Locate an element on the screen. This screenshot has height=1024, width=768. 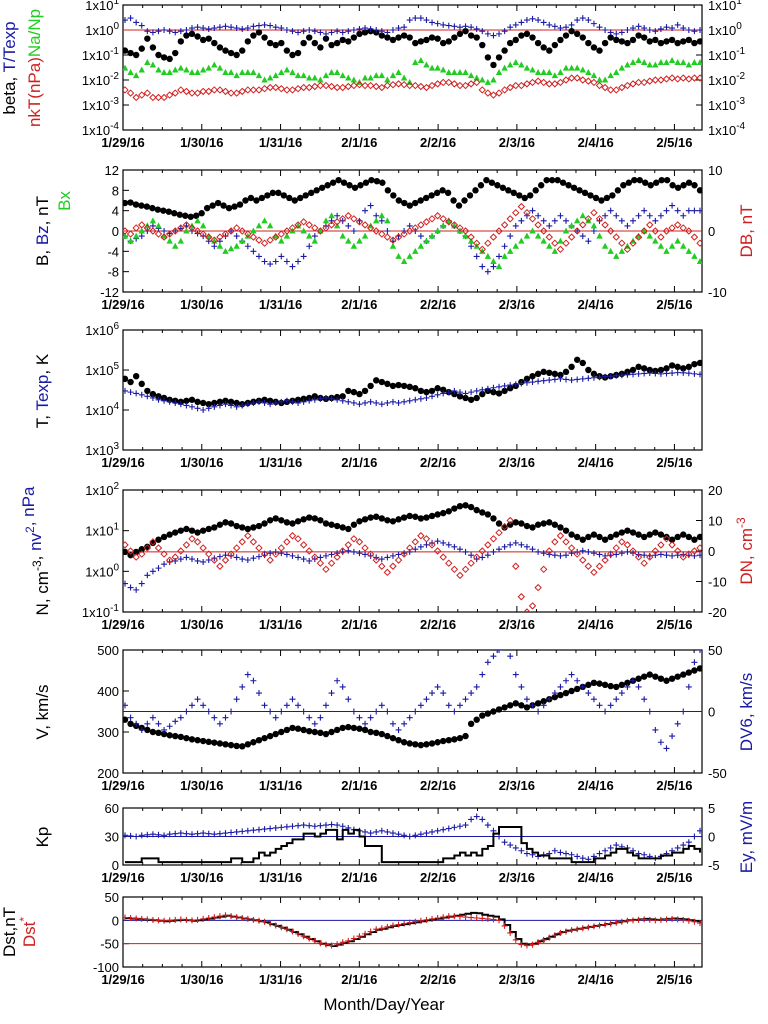
tick-exponent: 0 is located at coordinates (739, 26).